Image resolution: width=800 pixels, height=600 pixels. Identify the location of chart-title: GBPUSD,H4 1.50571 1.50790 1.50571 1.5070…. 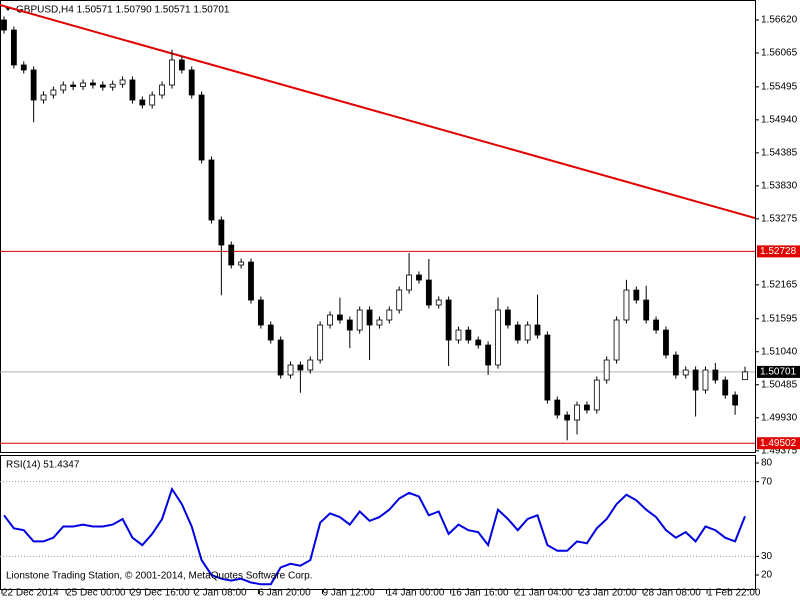
(123, 10).